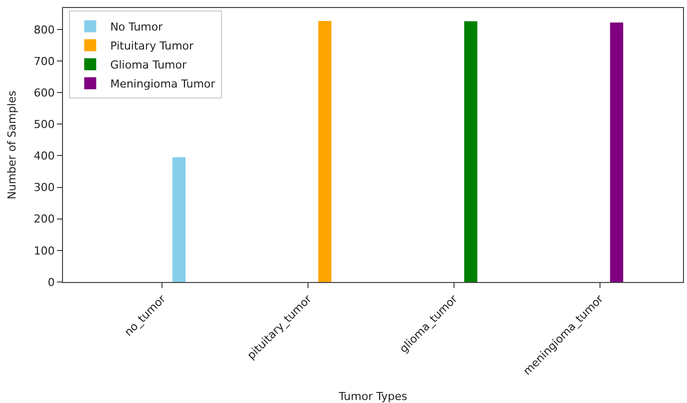 This screenshot has width=687, height=403. Describe the element at coordinates (163, 84) in the screenshot. I see `legend-label: Meningioma Tumor` at that location.